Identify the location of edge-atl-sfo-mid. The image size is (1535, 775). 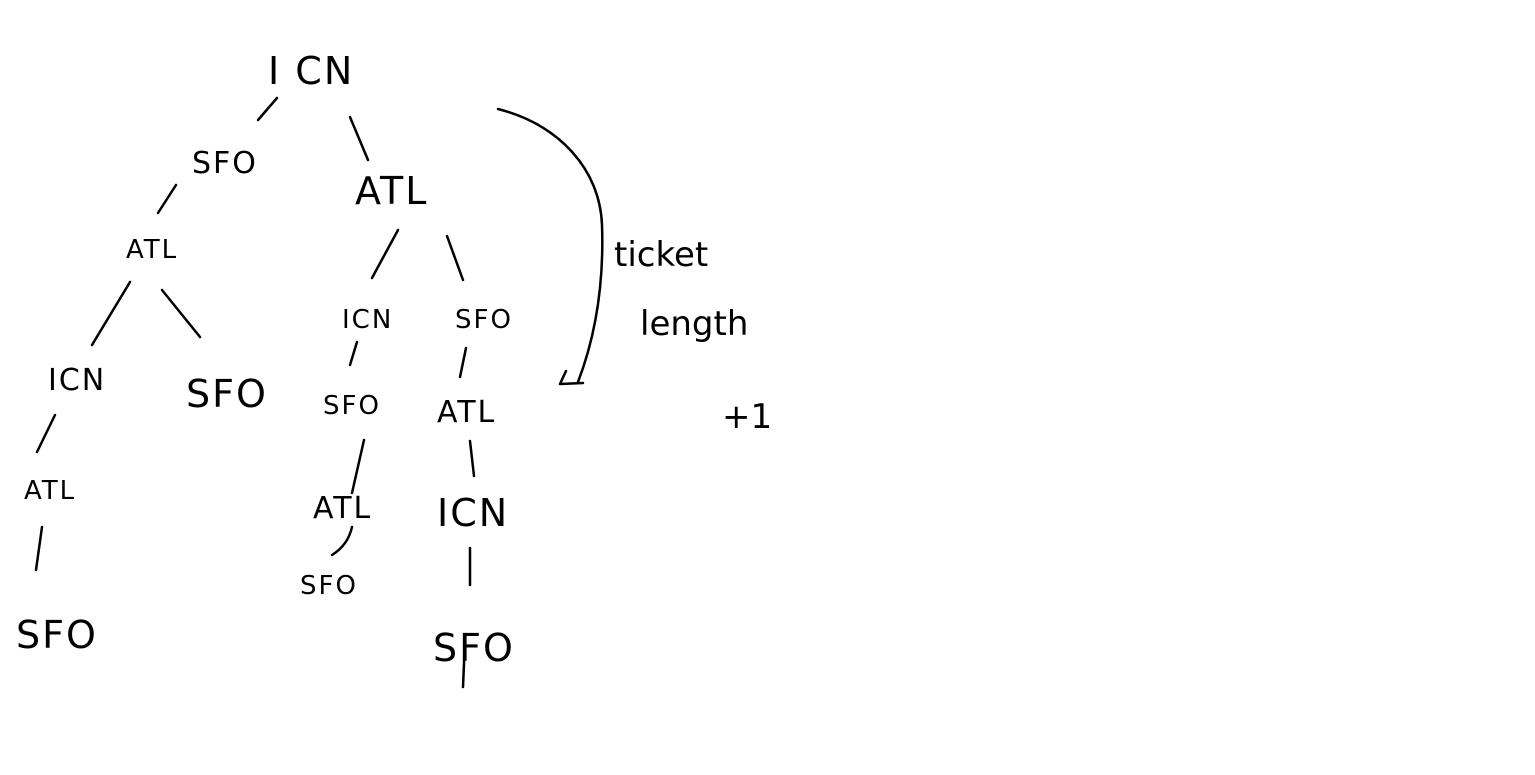
(455, 258).